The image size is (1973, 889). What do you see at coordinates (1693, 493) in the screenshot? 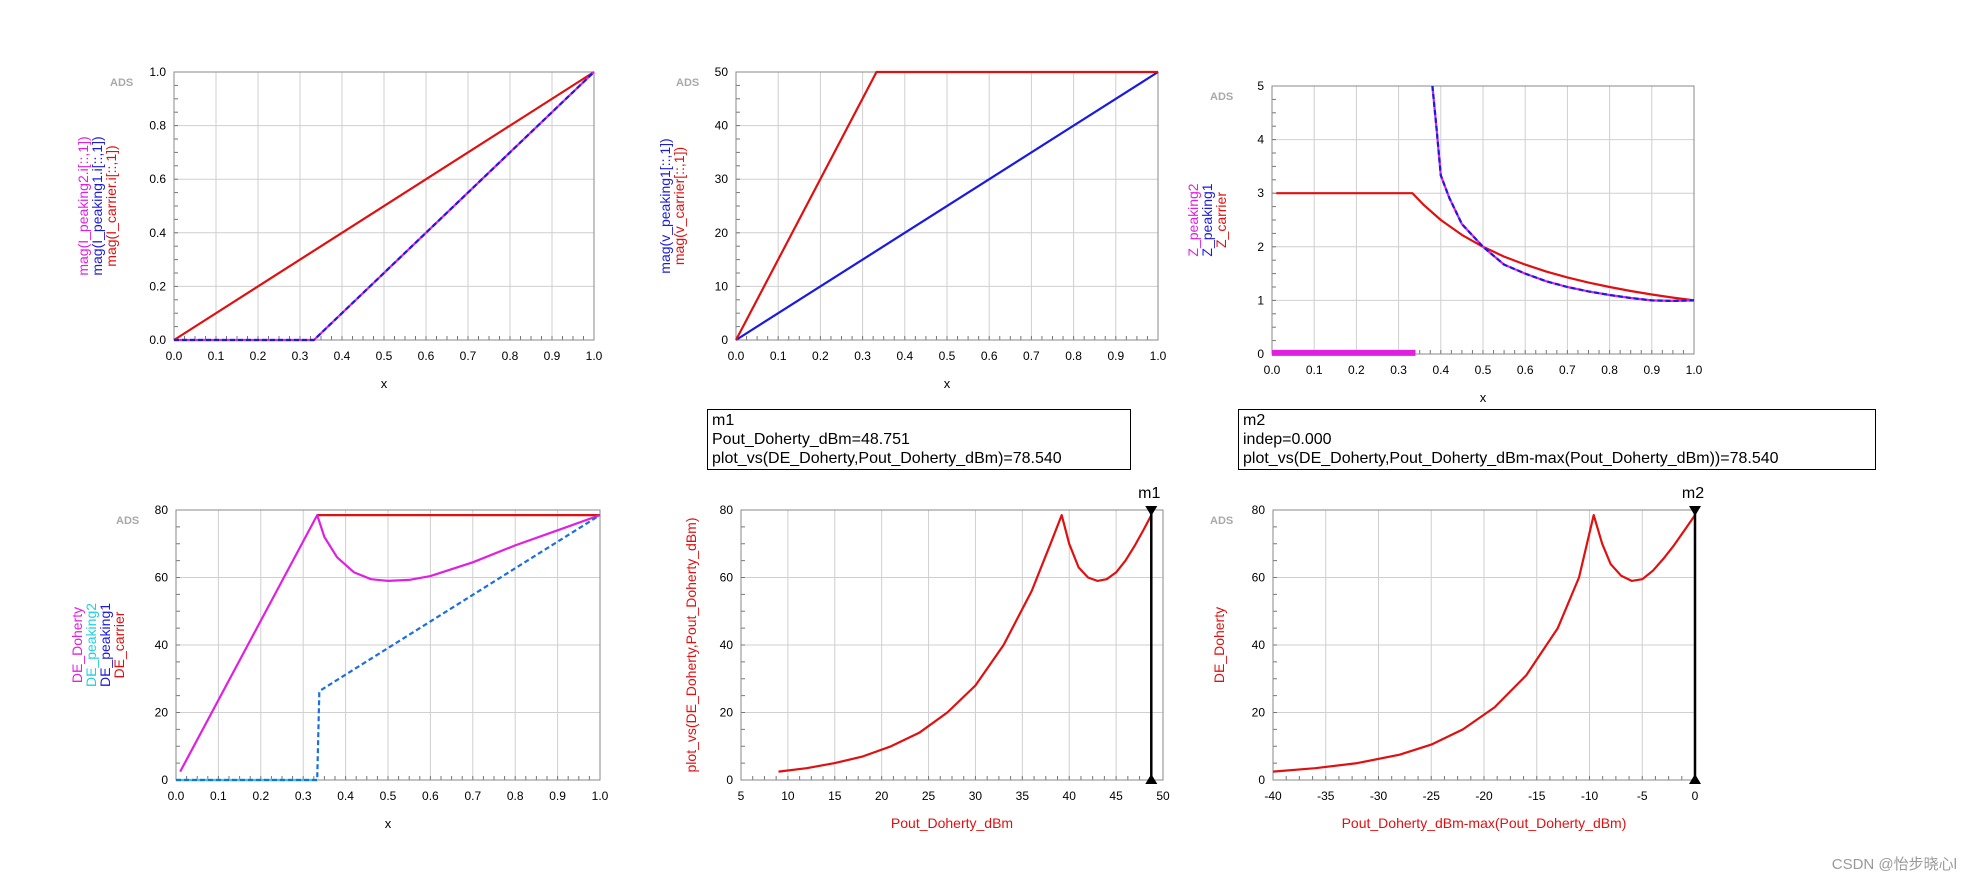
I see `marker-label: m2` at bounding box center [1693, 493].